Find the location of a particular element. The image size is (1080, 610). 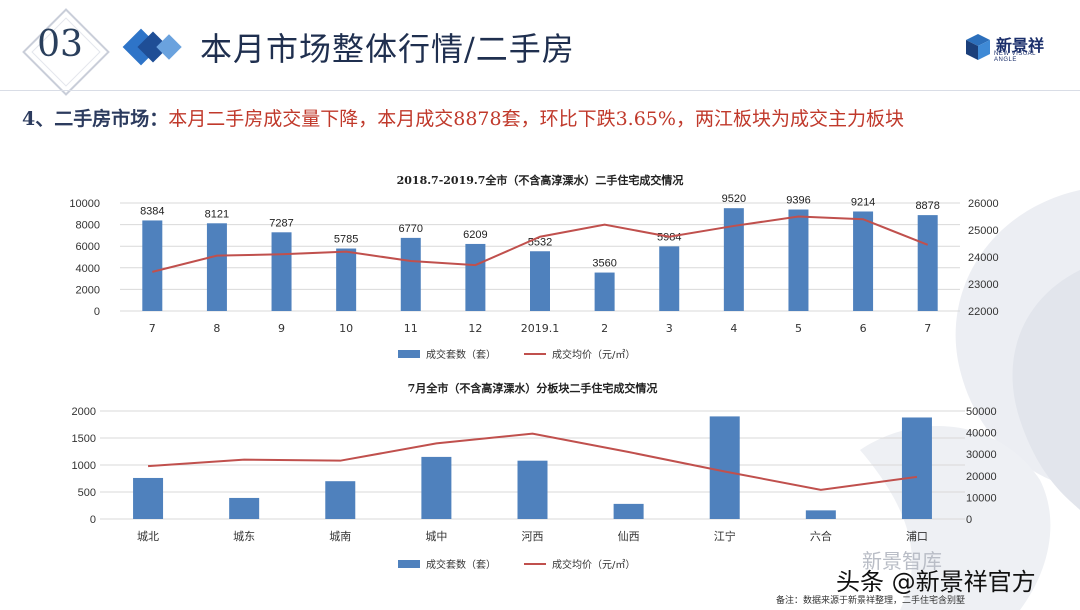

x-tick-label: 城中 is located at coordinates (436, 536).